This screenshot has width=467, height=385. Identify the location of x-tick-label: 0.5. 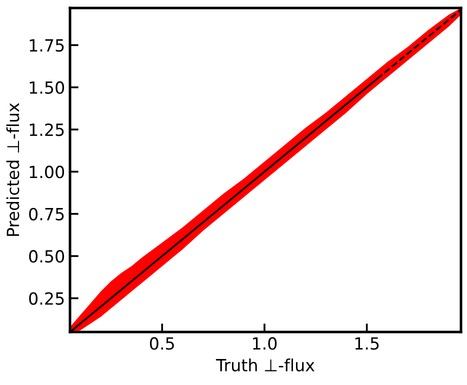
(162, 343).